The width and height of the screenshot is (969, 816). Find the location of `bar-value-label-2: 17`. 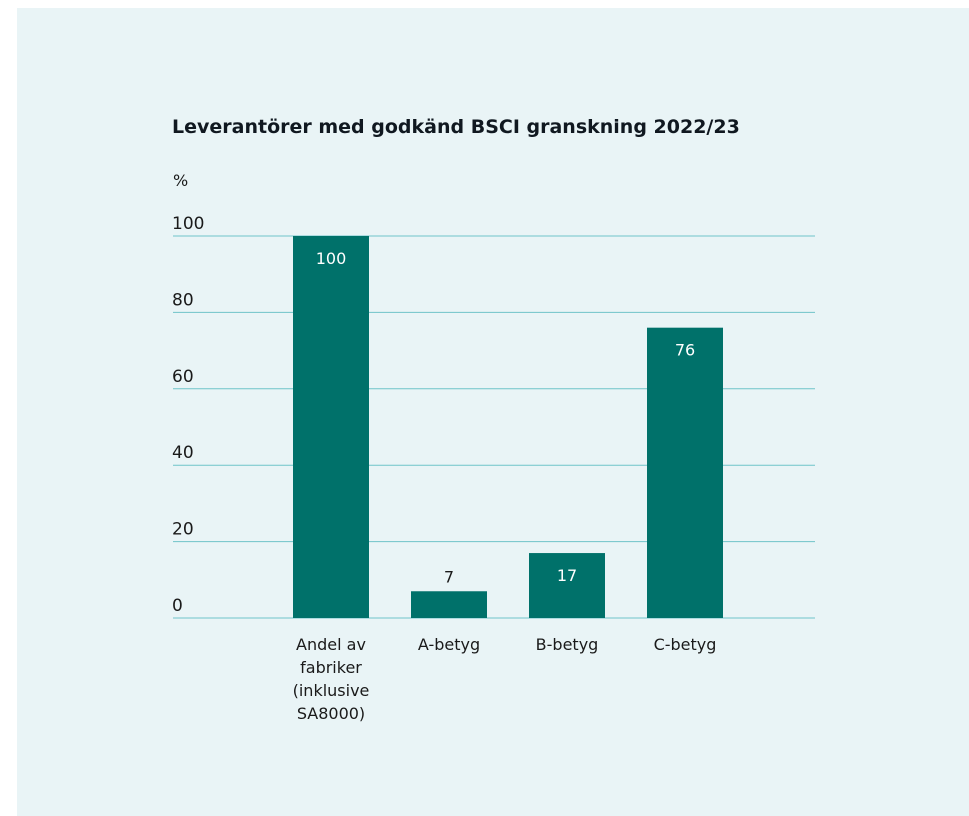

bar-value-label-2: 17 is located at coordinates (567, 575).